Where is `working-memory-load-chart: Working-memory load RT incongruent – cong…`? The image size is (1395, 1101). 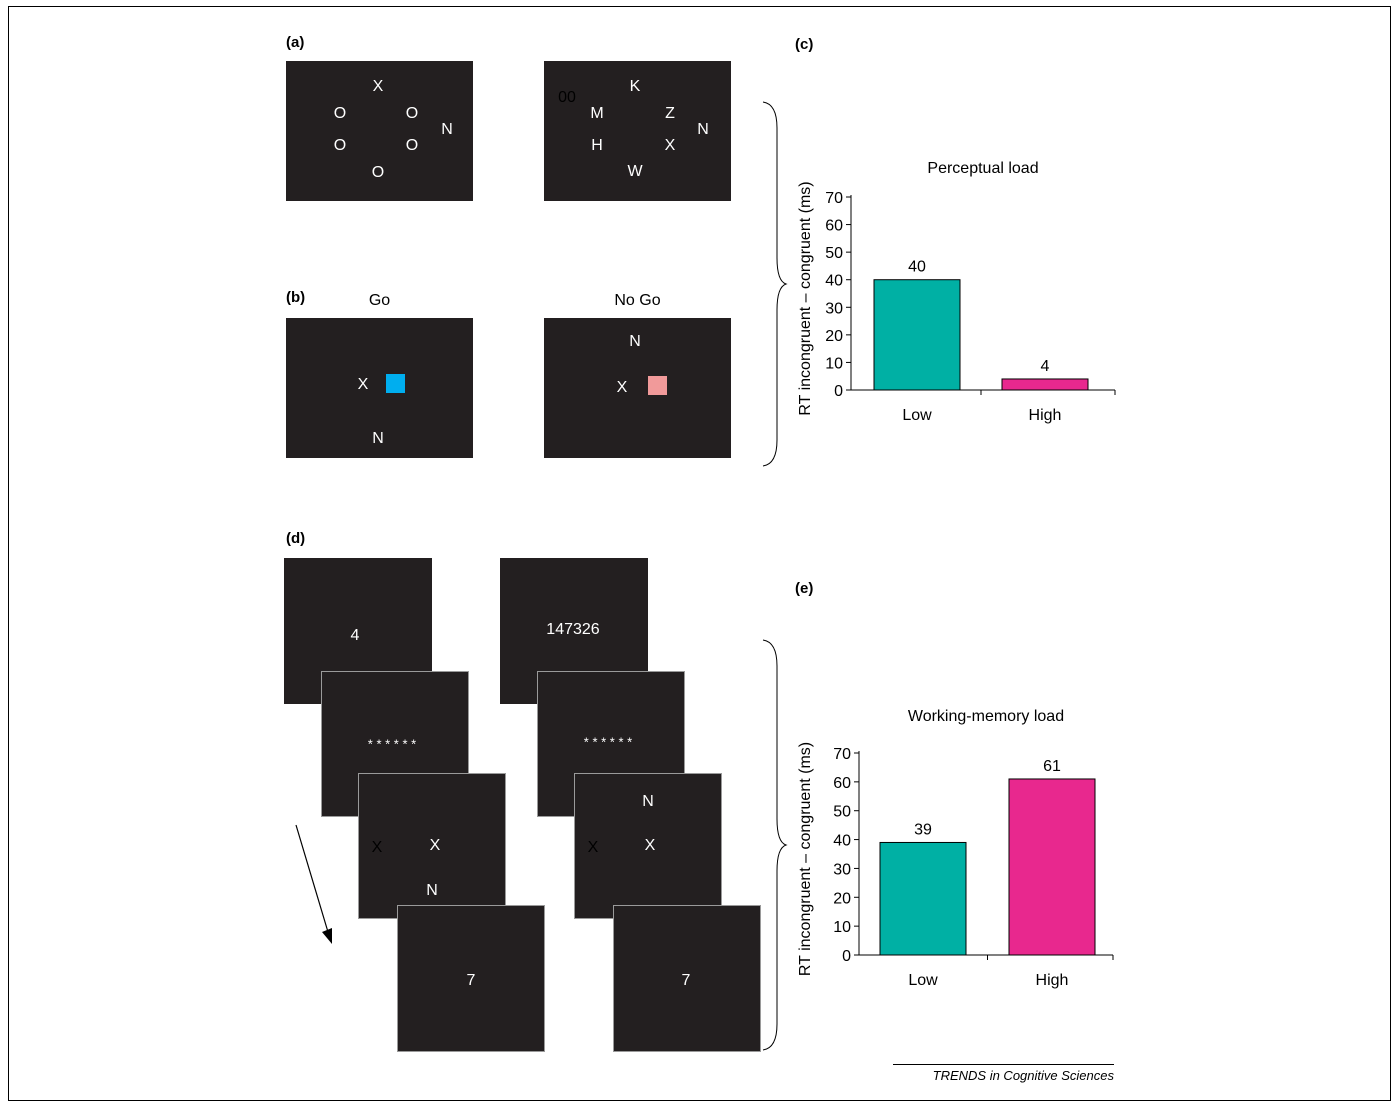 working-memory-load-chart: Working-memory load RT incongruent – cong… is located at coordinates (955, 848).